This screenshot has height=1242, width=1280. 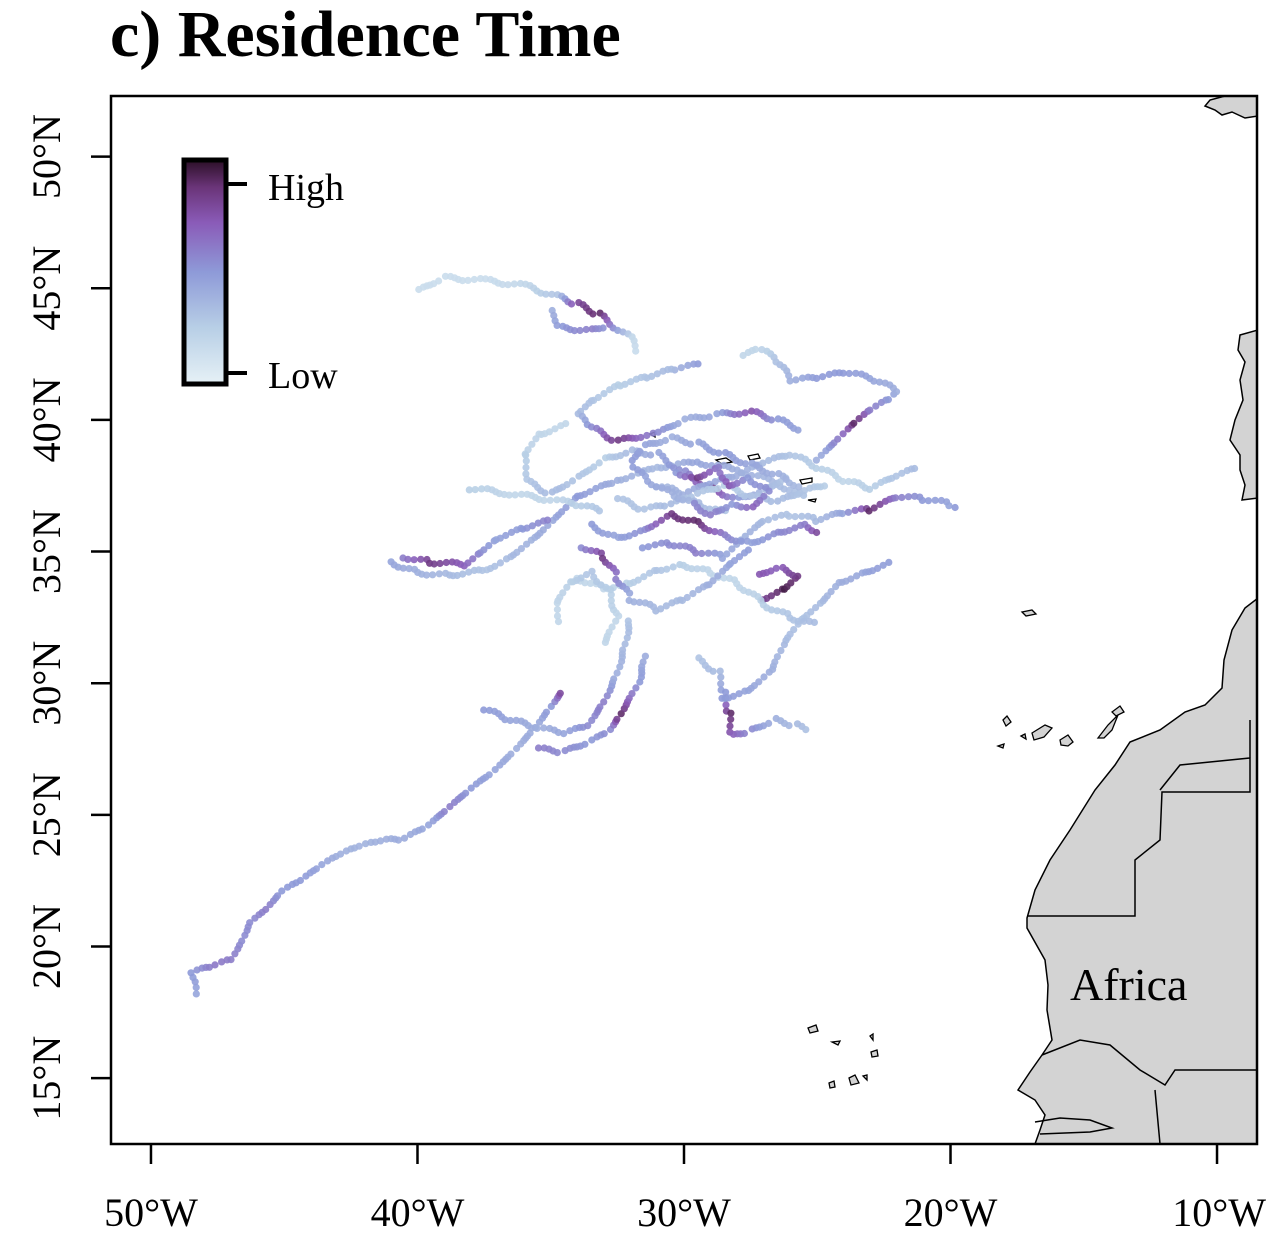 What do you see at coordinates (46, 288) in the screenshot?
I see `y-tick-label: 45°N` at bounding box center [46, 288].